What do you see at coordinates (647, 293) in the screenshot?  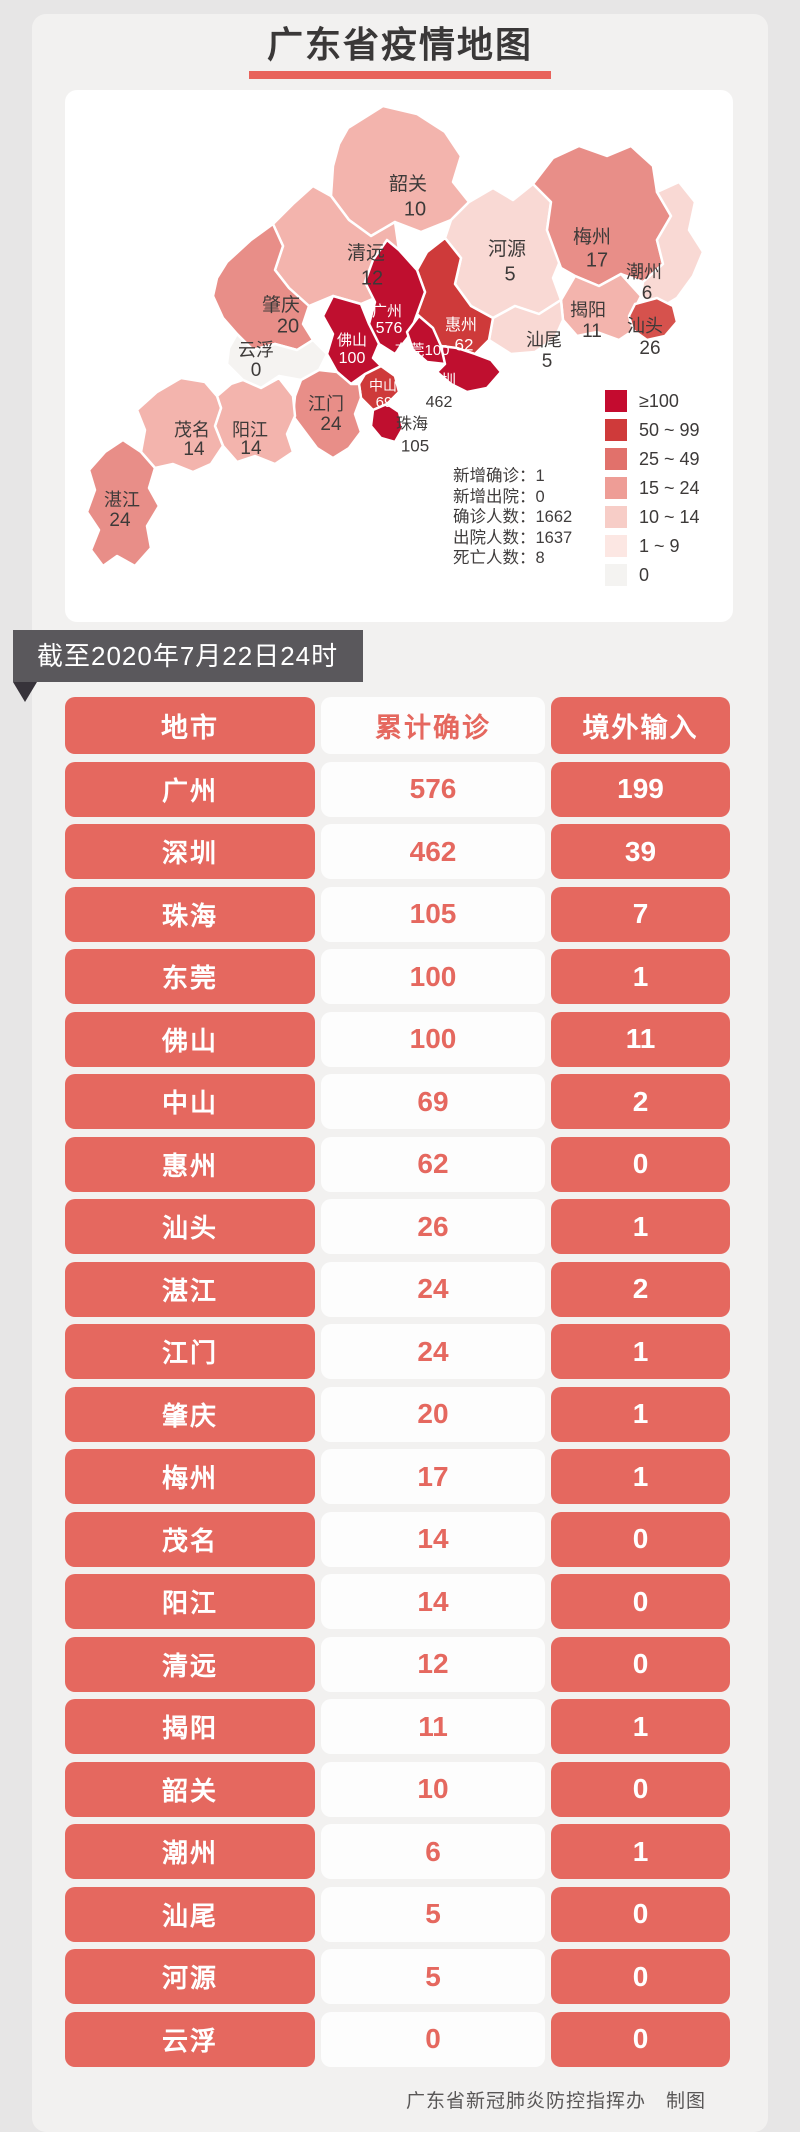 I see `map-region-label: 6` at bounding box center [647, 293].